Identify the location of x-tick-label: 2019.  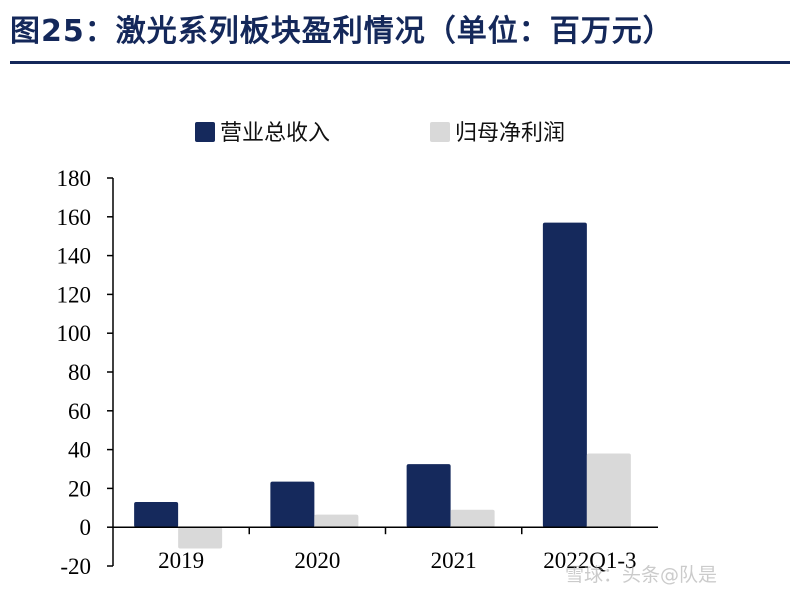
(181, 560).